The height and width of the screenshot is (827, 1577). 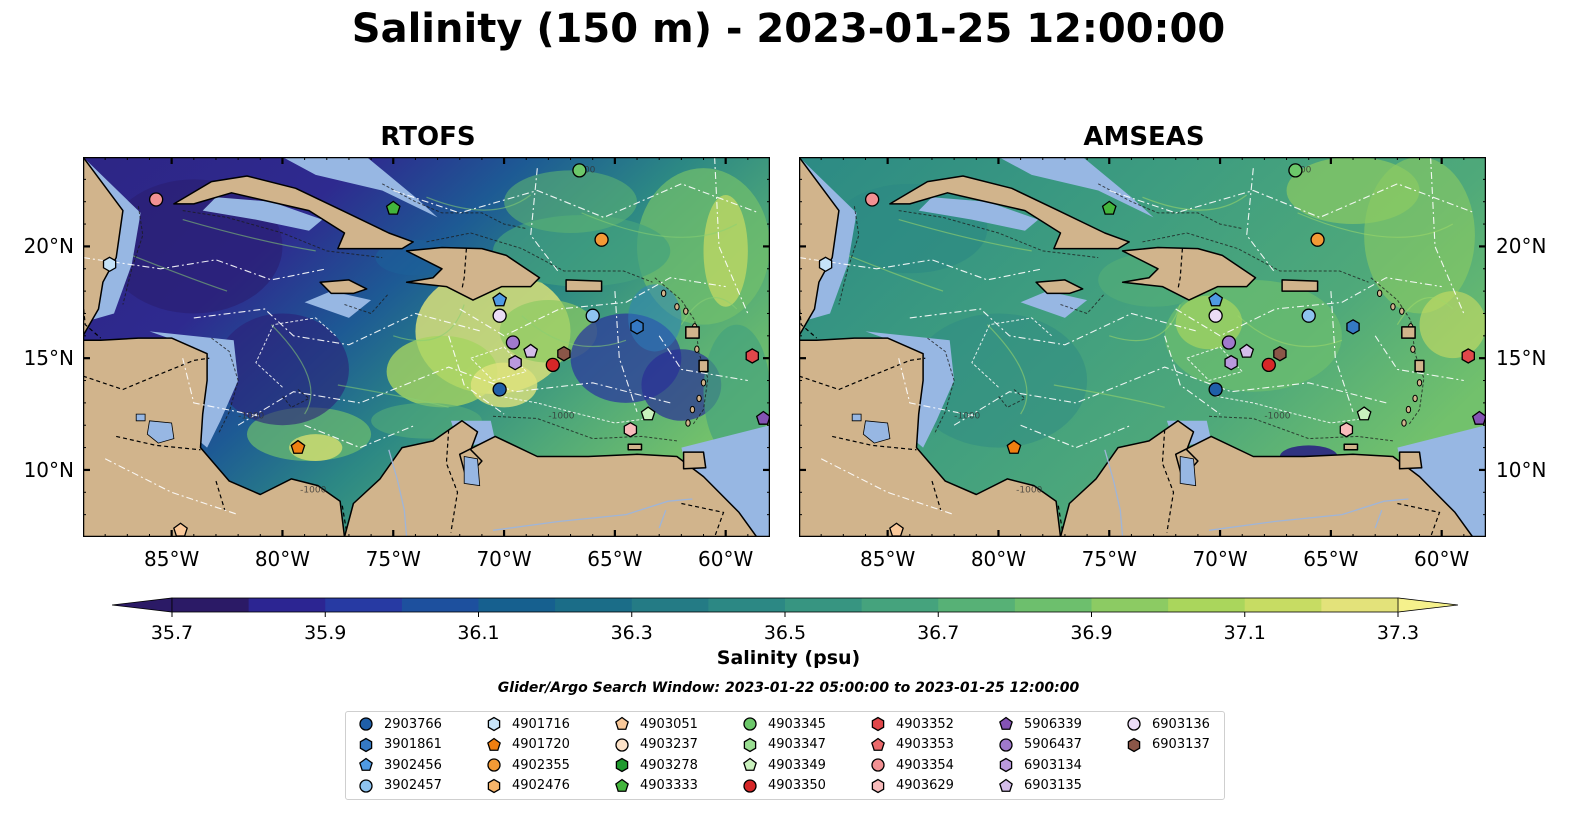 What do you see at coordinates (797, 765) in the screenshot?
I see `legend-label: 4903349` at bounding box center [797, 765].